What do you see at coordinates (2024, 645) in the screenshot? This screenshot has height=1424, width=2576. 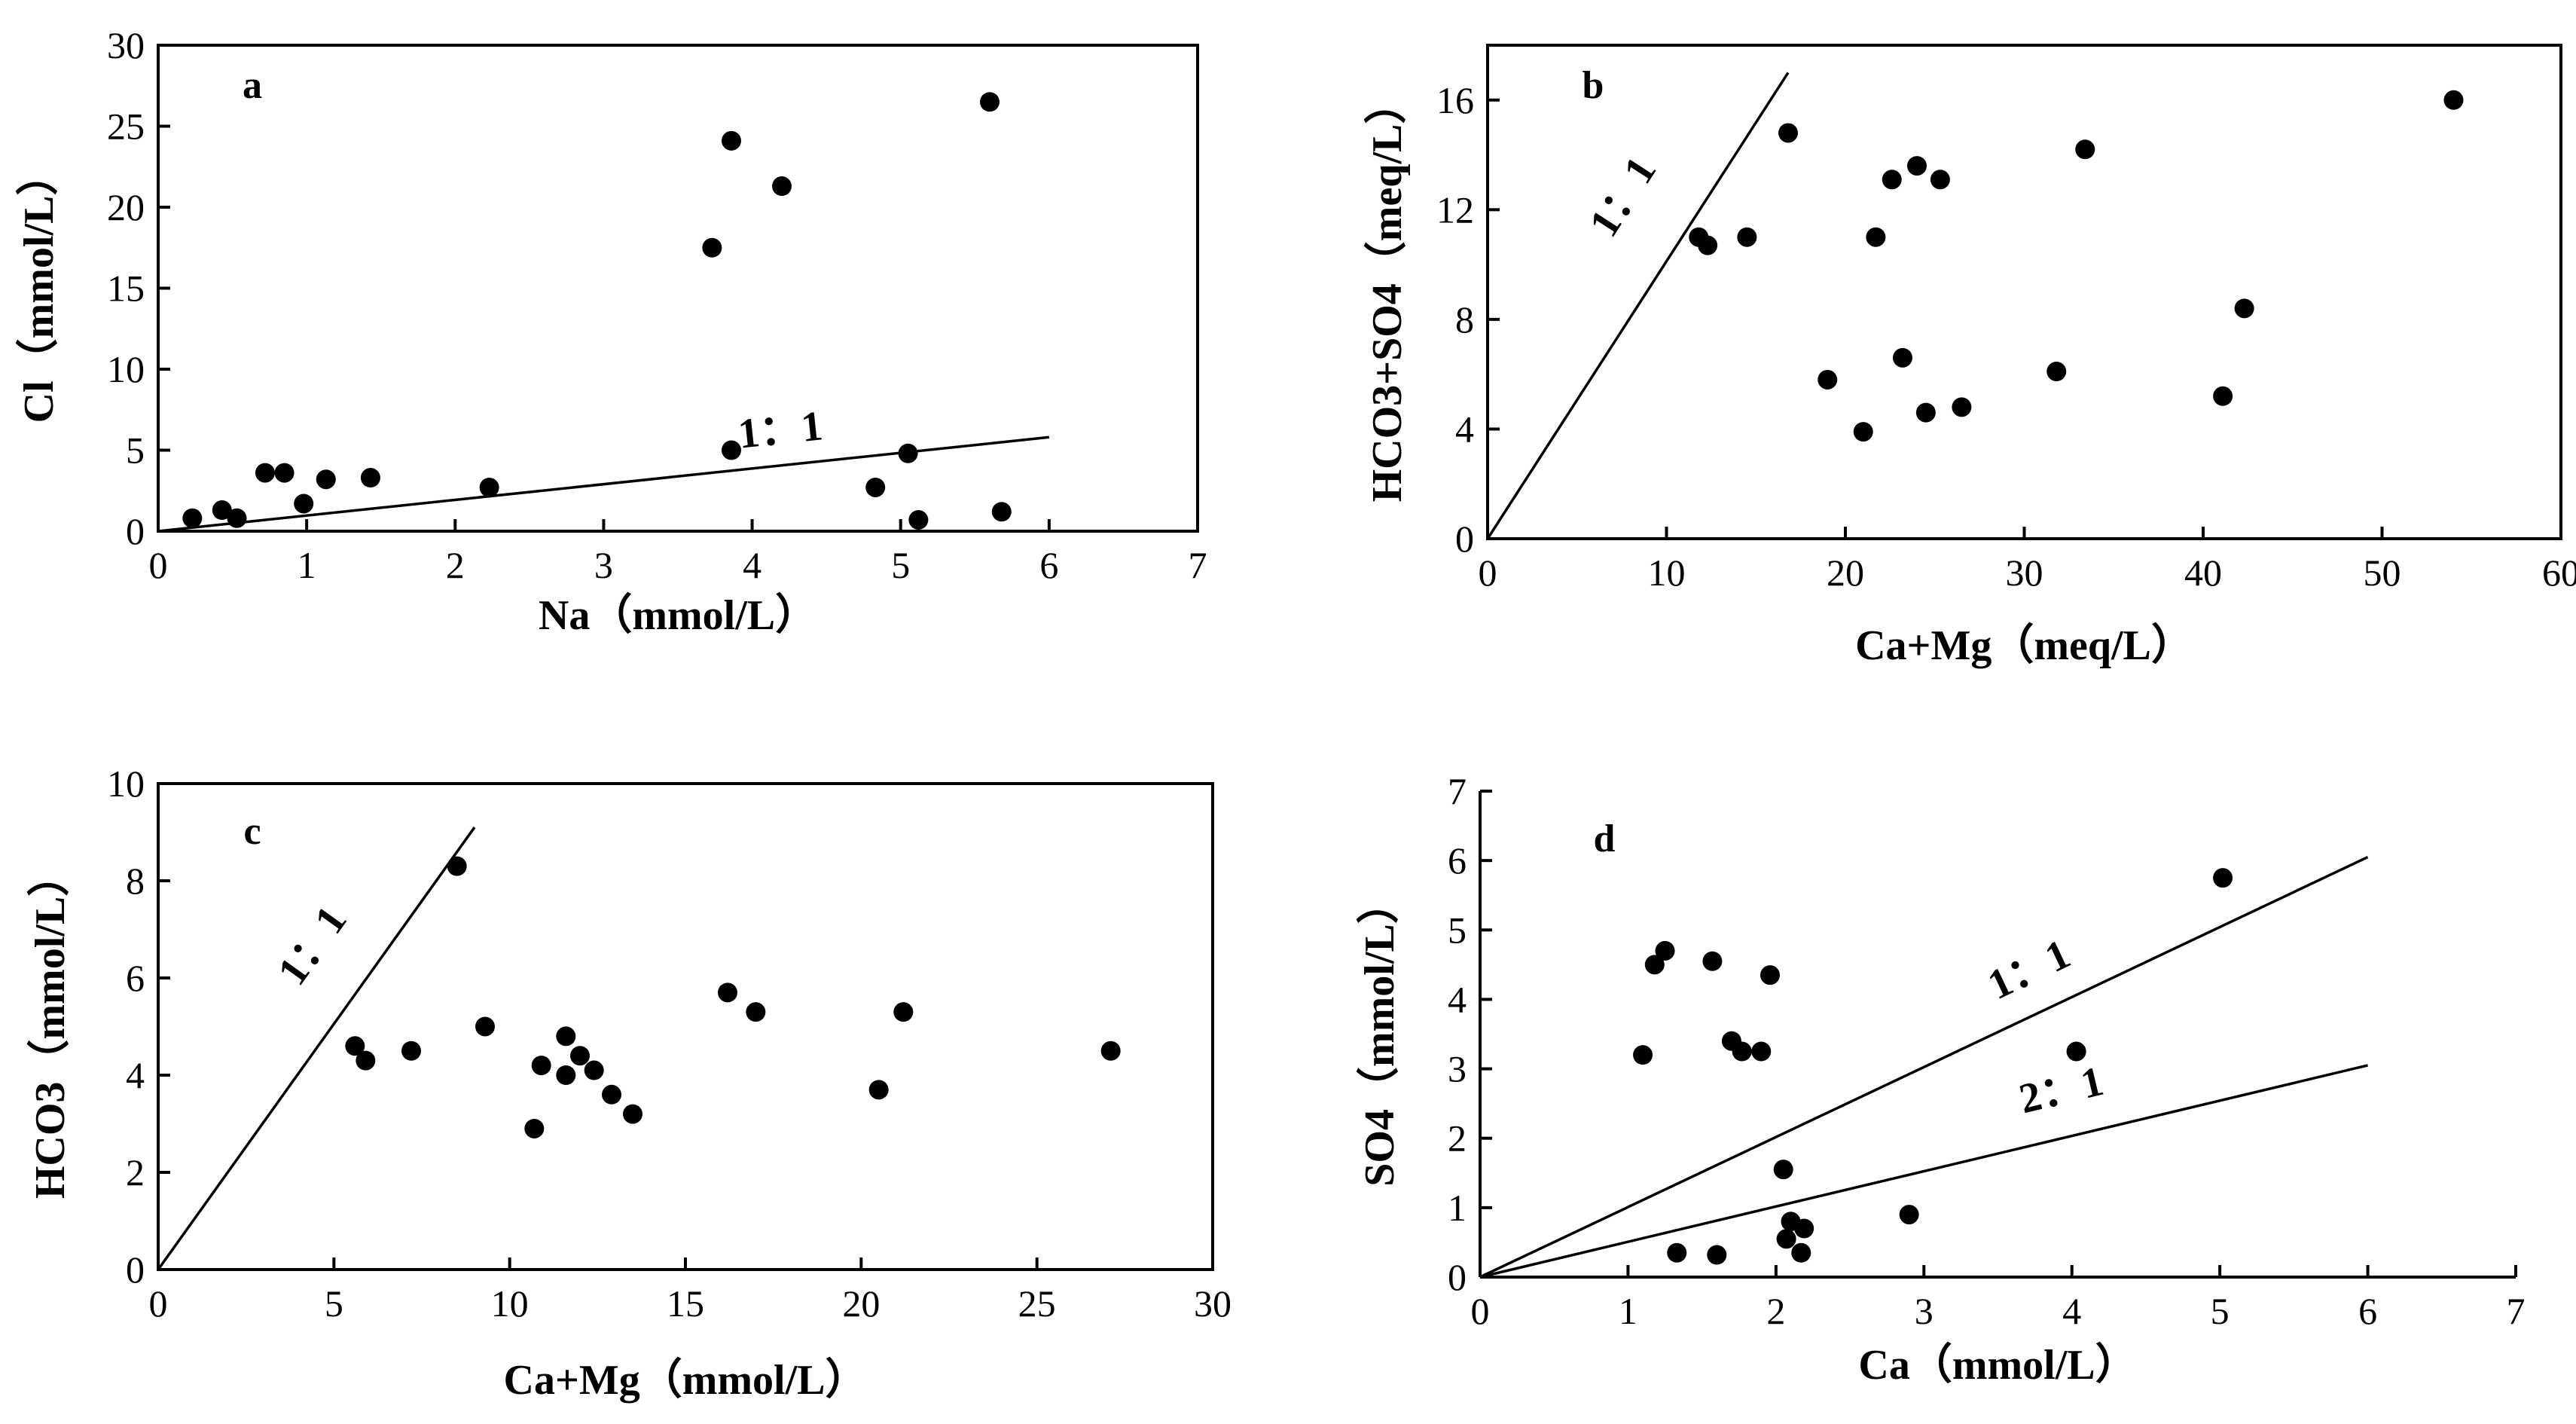 I see `x-axis-title: Ca+Mg（meq/L）` at bounding box center [2024, 645].